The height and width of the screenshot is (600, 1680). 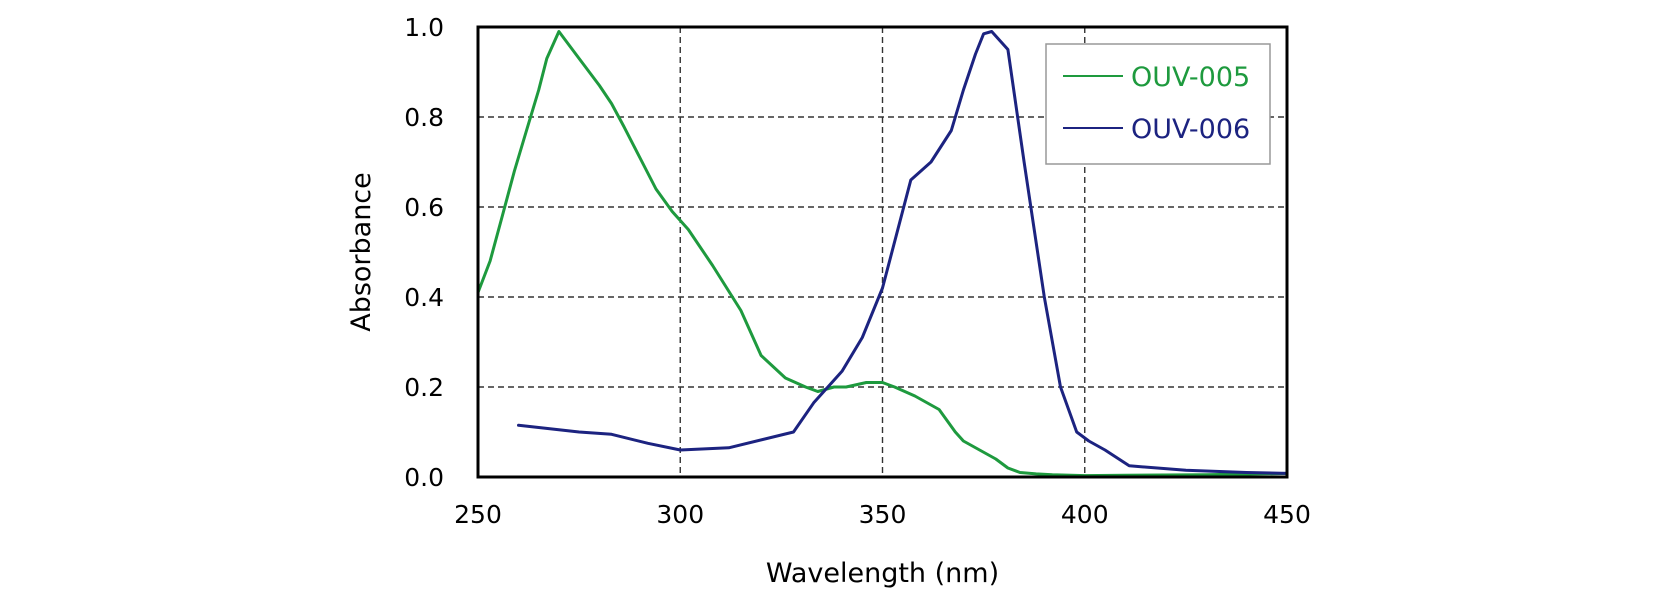 I want to click on x-tick-label: 350, so click(x=883, y=514).